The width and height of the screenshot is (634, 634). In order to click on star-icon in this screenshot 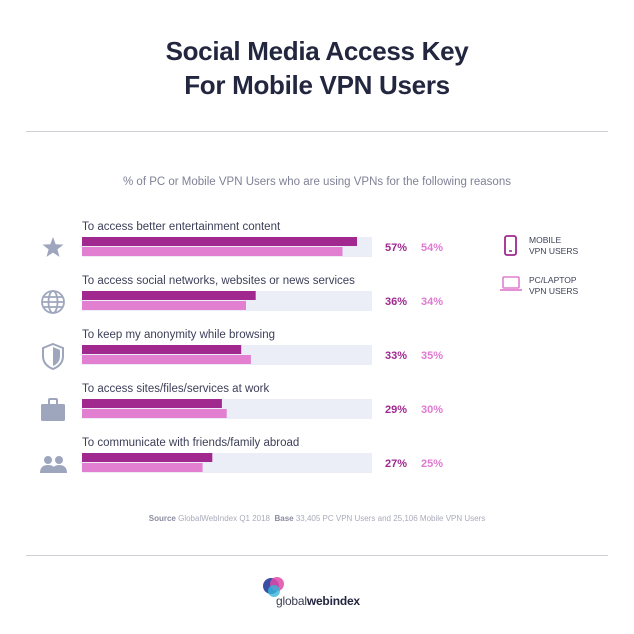, I will do `click(53, 247)`.